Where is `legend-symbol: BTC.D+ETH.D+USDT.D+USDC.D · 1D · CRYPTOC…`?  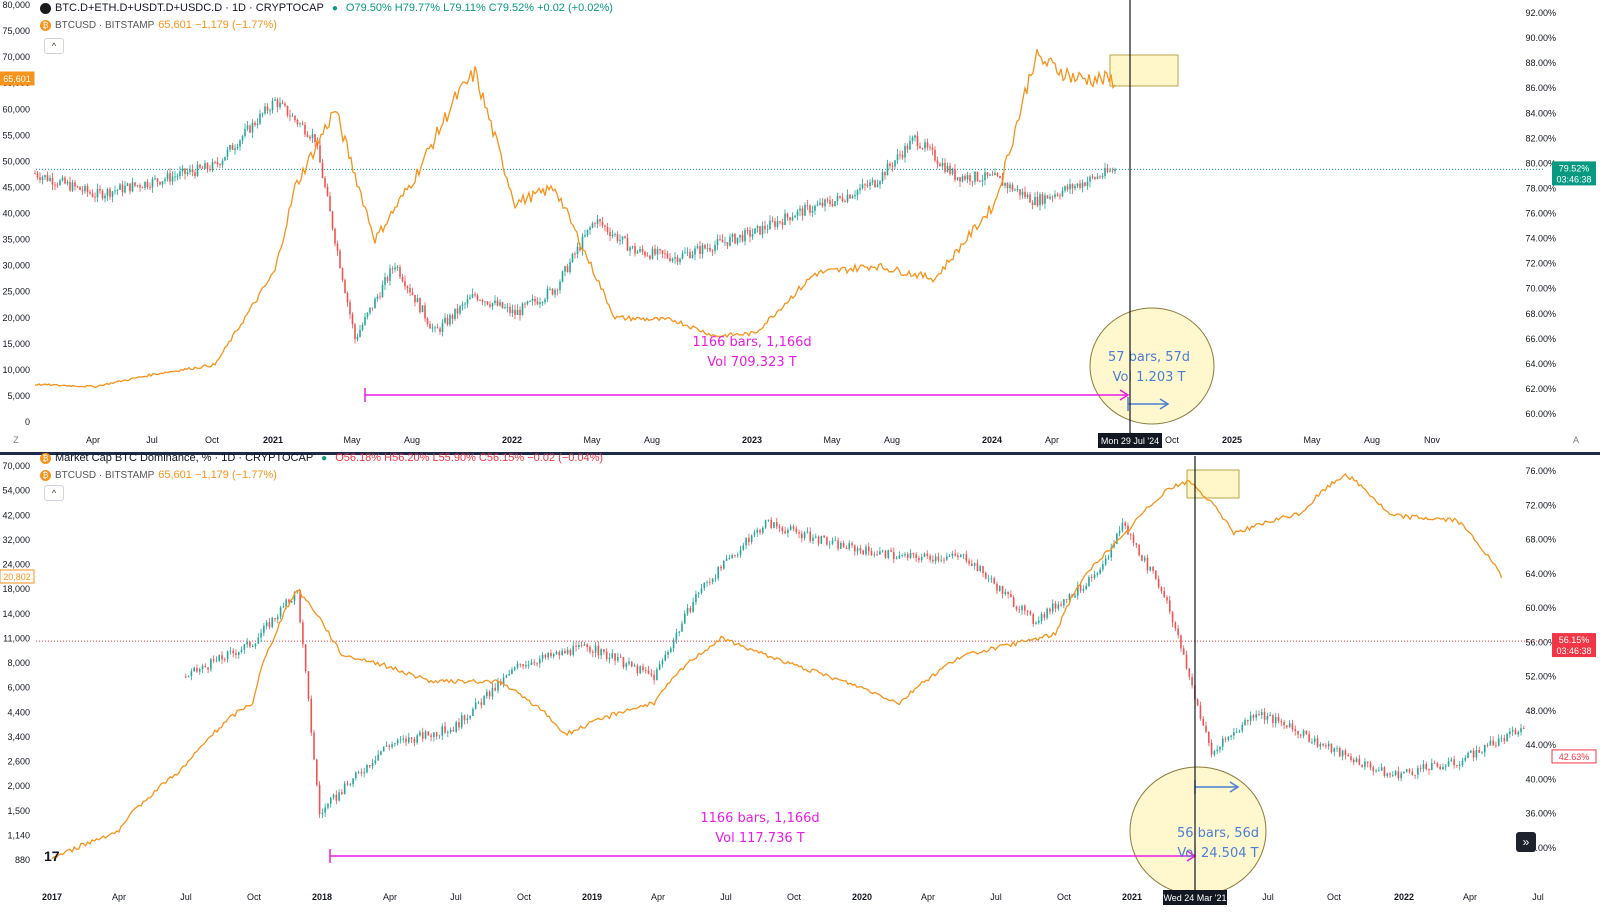
legend-symbol: BTC.D+ETH.D+USDT.D+USDC.D · 1D · CRYPTOC… is located at coordinates (189, 8).